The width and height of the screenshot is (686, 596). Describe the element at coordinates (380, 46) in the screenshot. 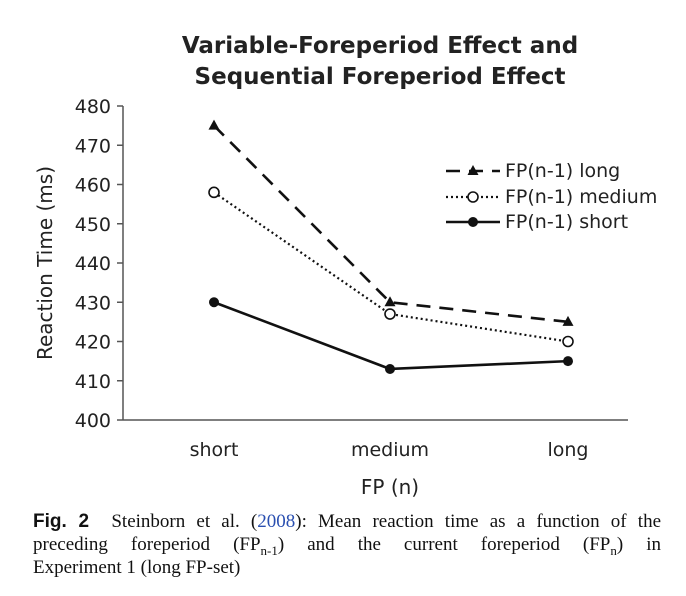

I see `chart-title-line-1: Variable-Foreperiod Effect and` at that location.